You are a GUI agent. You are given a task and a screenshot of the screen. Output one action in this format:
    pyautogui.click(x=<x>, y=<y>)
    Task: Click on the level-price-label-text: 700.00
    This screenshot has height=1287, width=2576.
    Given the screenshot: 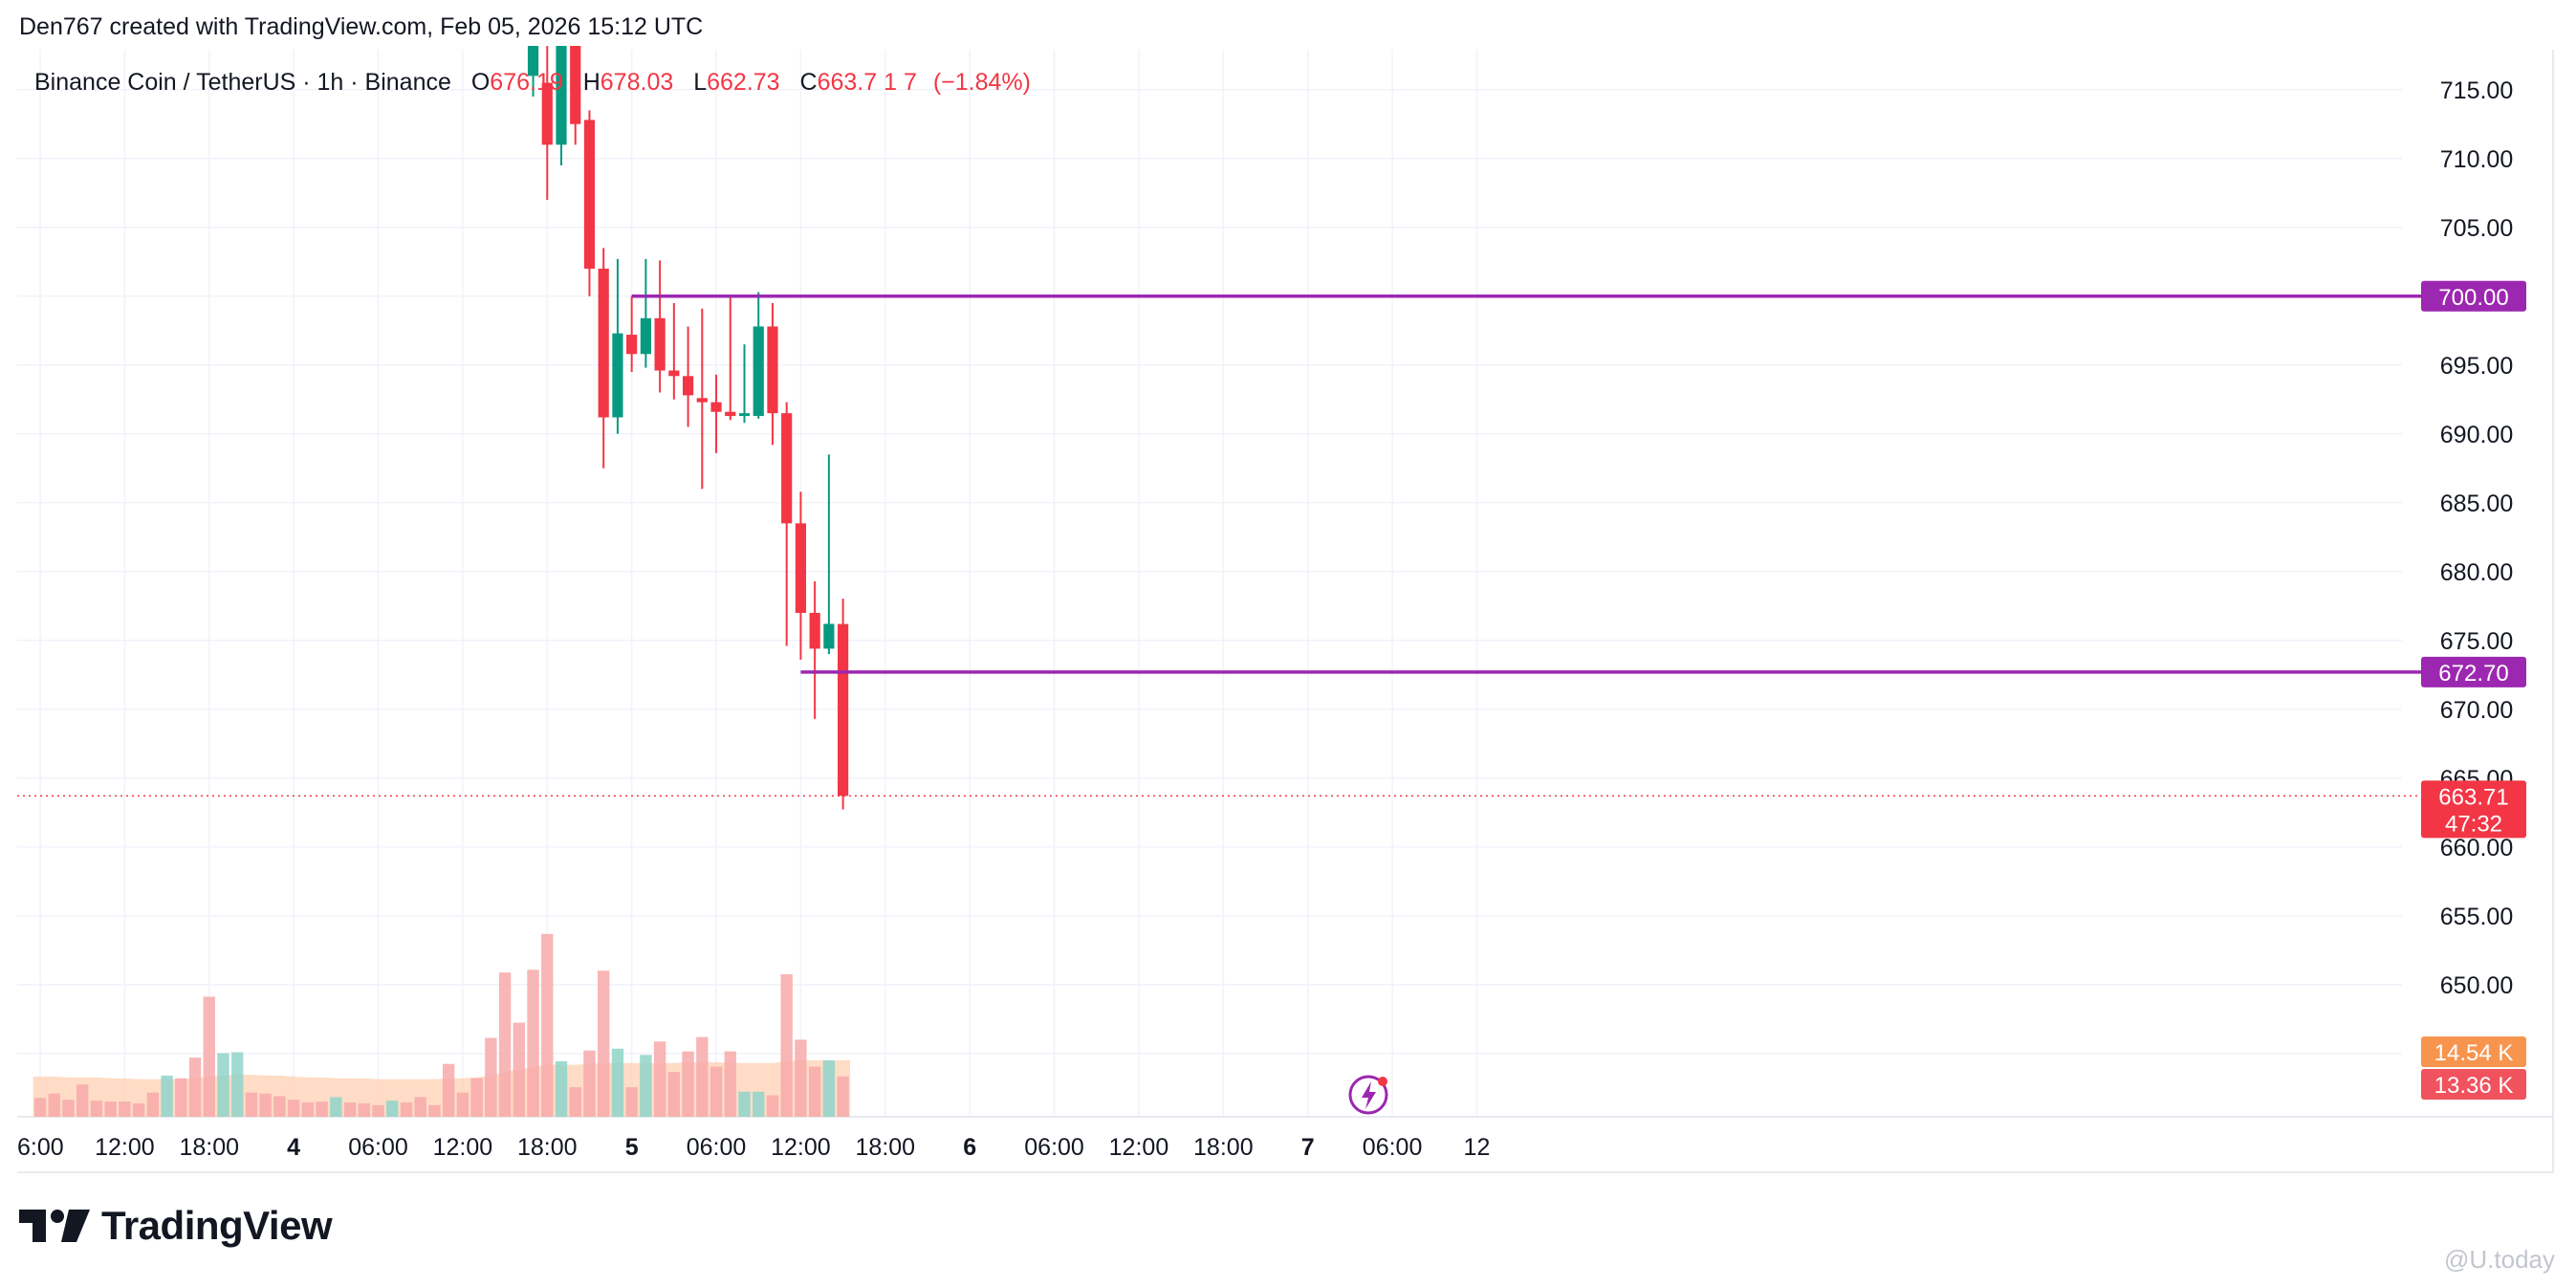 What is the action you would take?
    pyautogui.click(x=2473, y=298)
    